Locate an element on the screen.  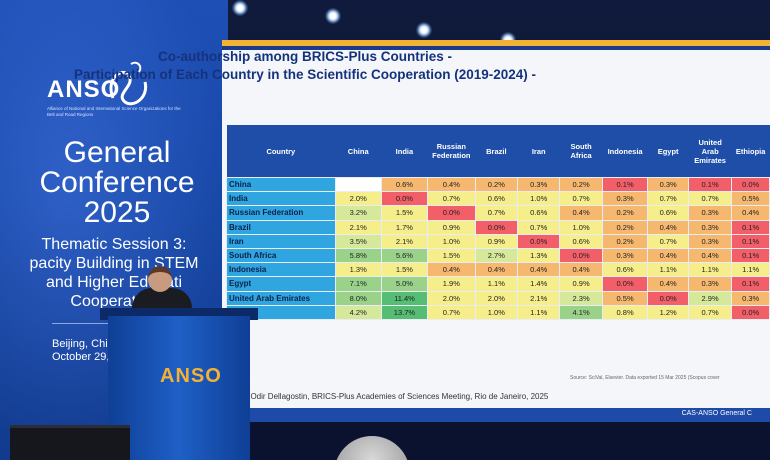
matrix-cell: 1.9% is located at coordinates (451, 284).